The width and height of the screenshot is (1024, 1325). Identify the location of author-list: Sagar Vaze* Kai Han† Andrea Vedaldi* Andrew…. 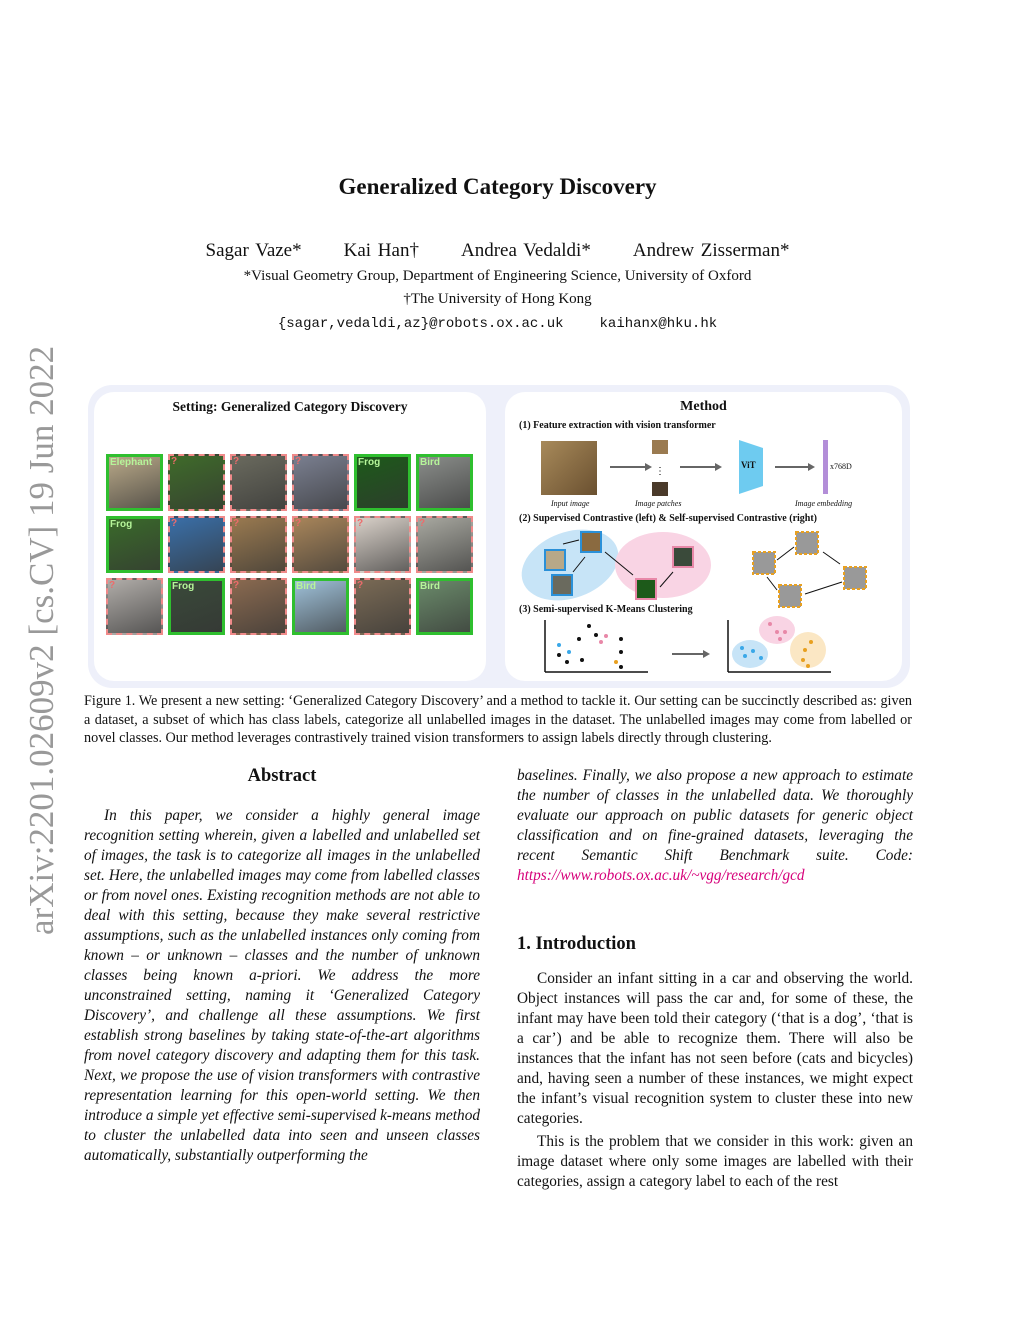
(497, 251).